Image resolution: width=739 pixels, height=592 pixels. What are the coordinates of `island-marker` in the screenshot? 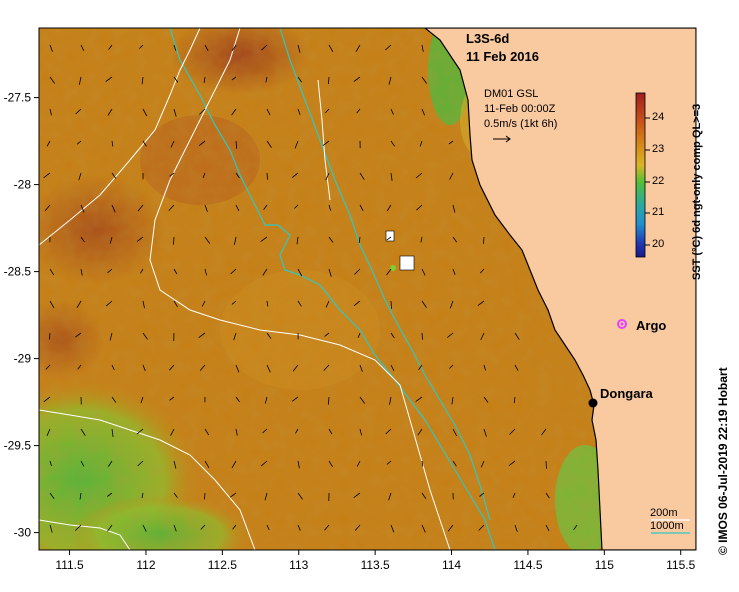 It's located at (407, 263).